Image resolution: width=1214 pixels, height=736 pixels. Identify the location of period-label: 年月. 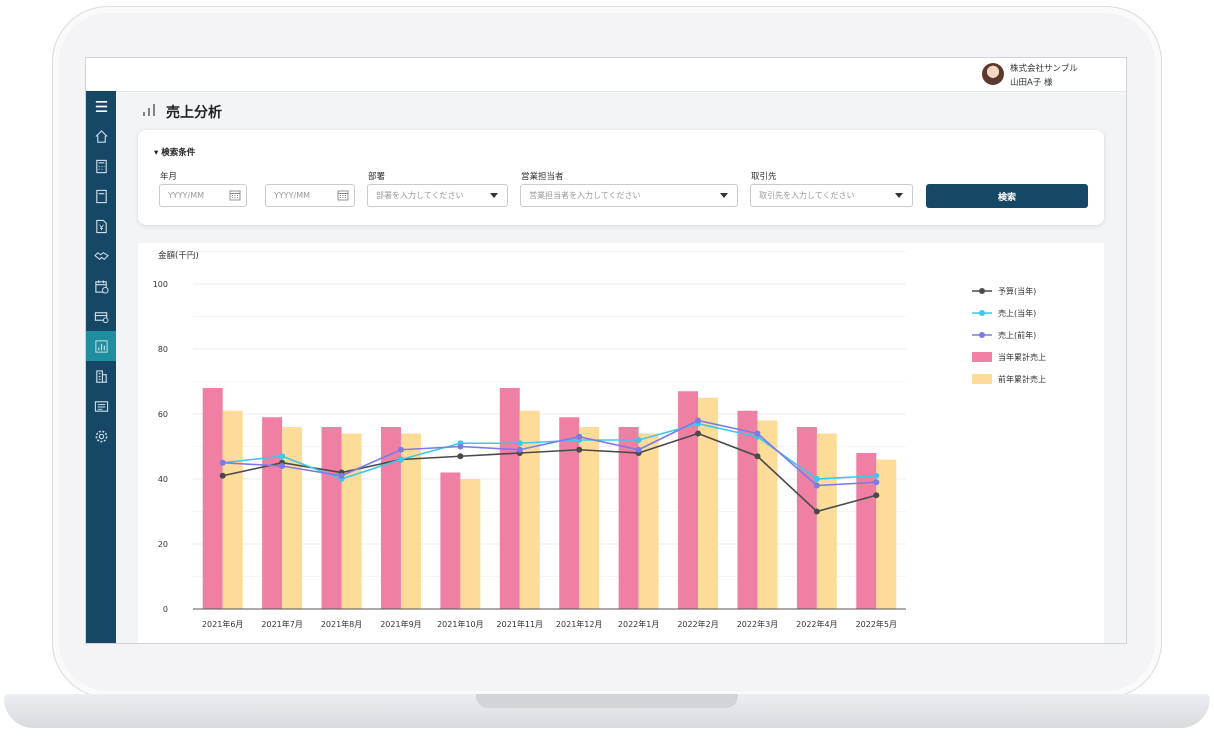
(169, 177).